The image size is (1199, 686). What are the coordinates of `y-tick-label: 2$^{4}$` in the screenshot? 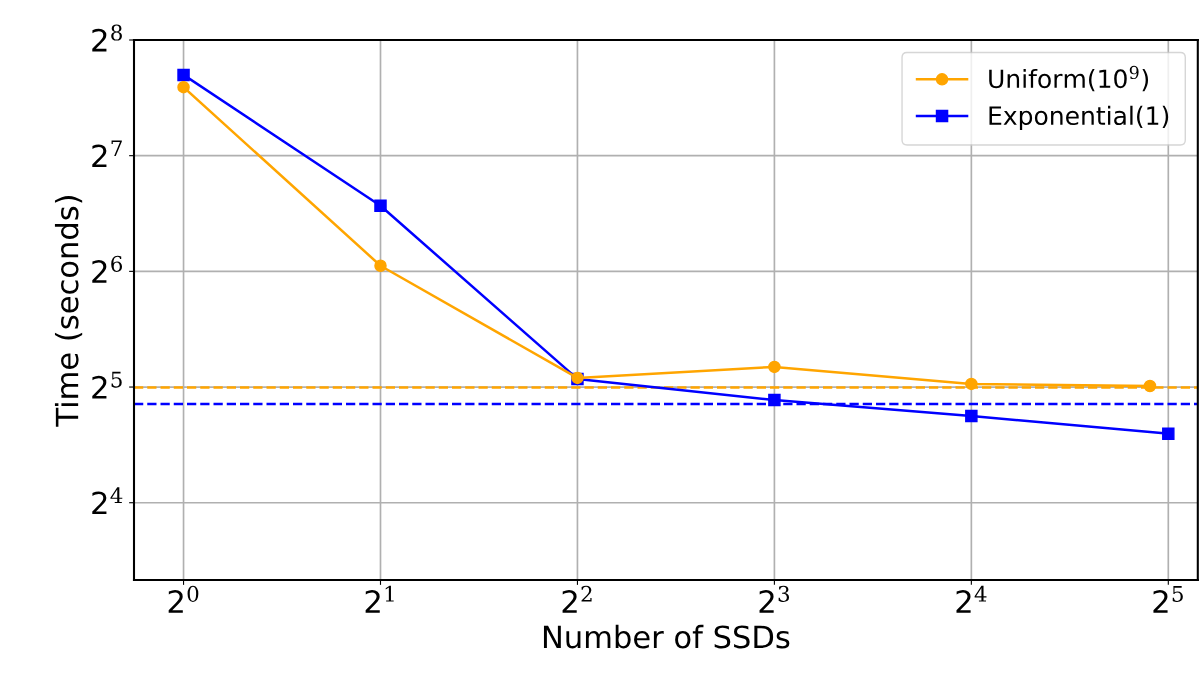 It's located at (107, 501).